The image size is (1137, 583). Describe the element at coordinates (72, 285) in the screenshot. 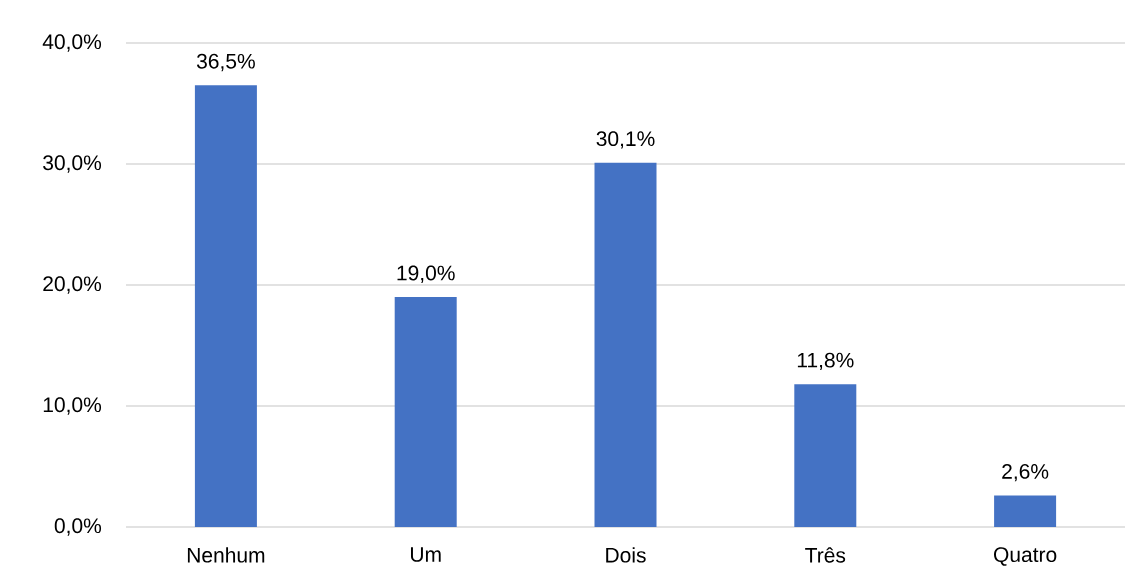

I see `y-tick-label: 20,0%` at that location.